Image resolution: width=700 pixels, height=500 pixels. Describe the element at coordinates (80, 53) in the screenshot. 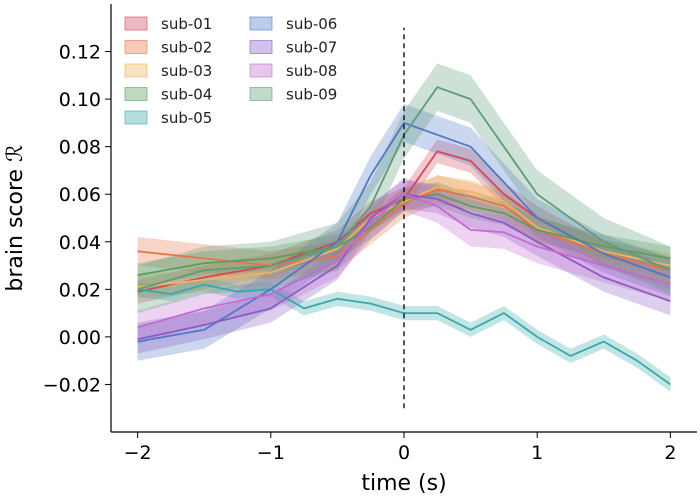

I see `y-tick-label: 0.12` at that location.